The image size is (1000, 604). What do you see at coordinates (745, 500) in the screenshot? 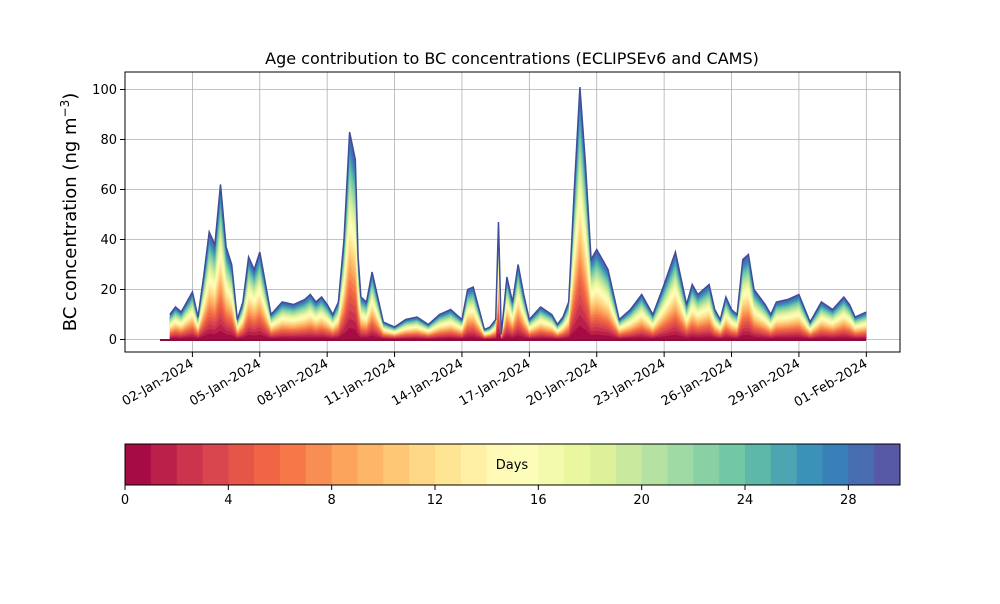
I see `colorbar-tick-label: 24` at bounding box center [745, 500].